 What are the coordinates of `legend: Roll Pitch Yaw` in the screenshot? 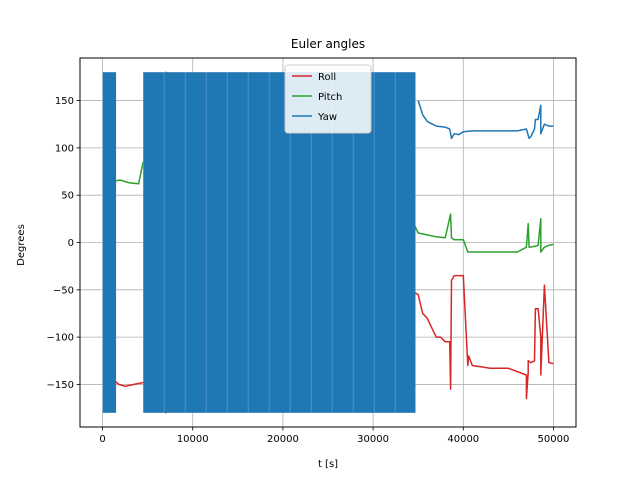 It's located at (328, 99).